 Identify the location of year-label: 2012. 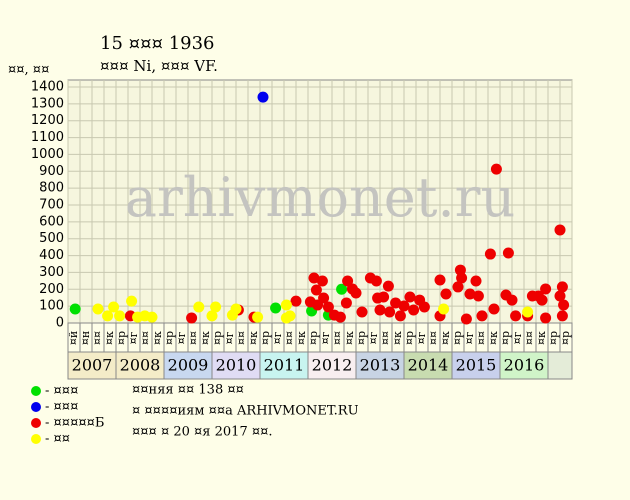
(332, 365).